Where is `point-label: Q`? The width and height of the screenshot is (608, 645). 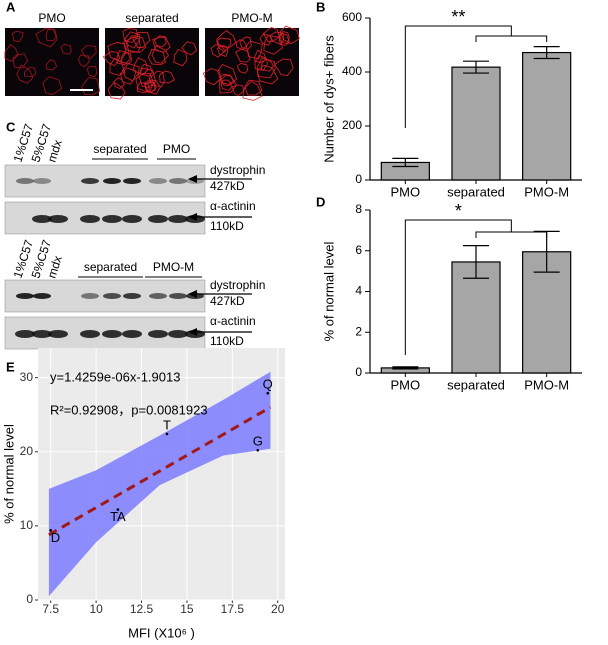 point-label: Q is located at coordinates (268, 384).